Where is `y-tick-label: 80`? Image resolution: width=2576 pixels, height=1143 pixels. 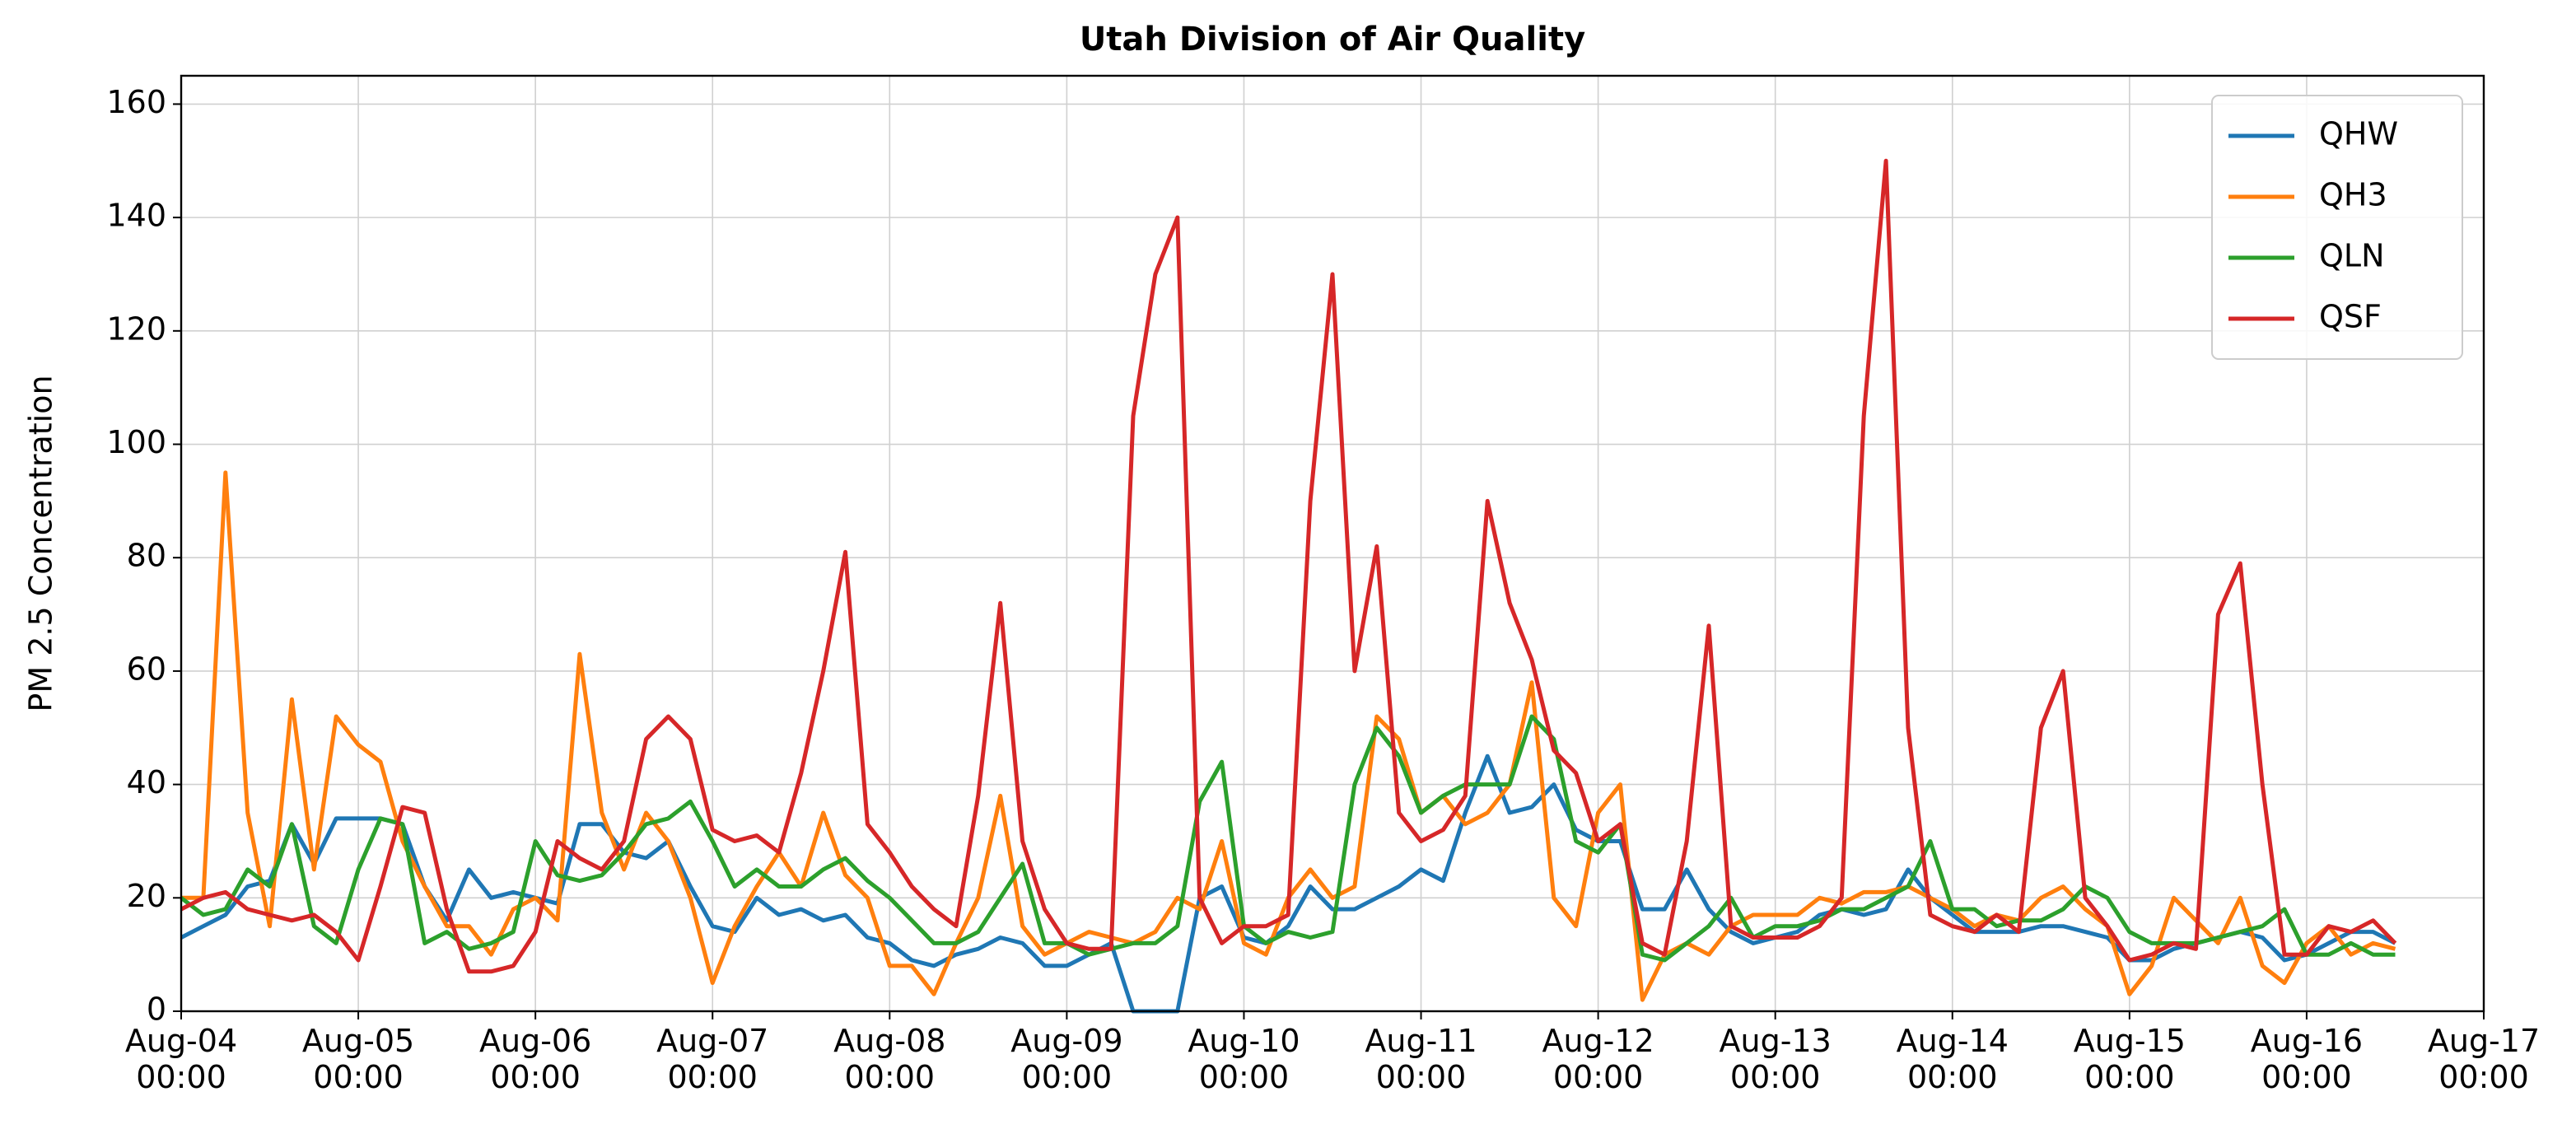 y-tick-label: 80 is located at coordinates (146, 556).